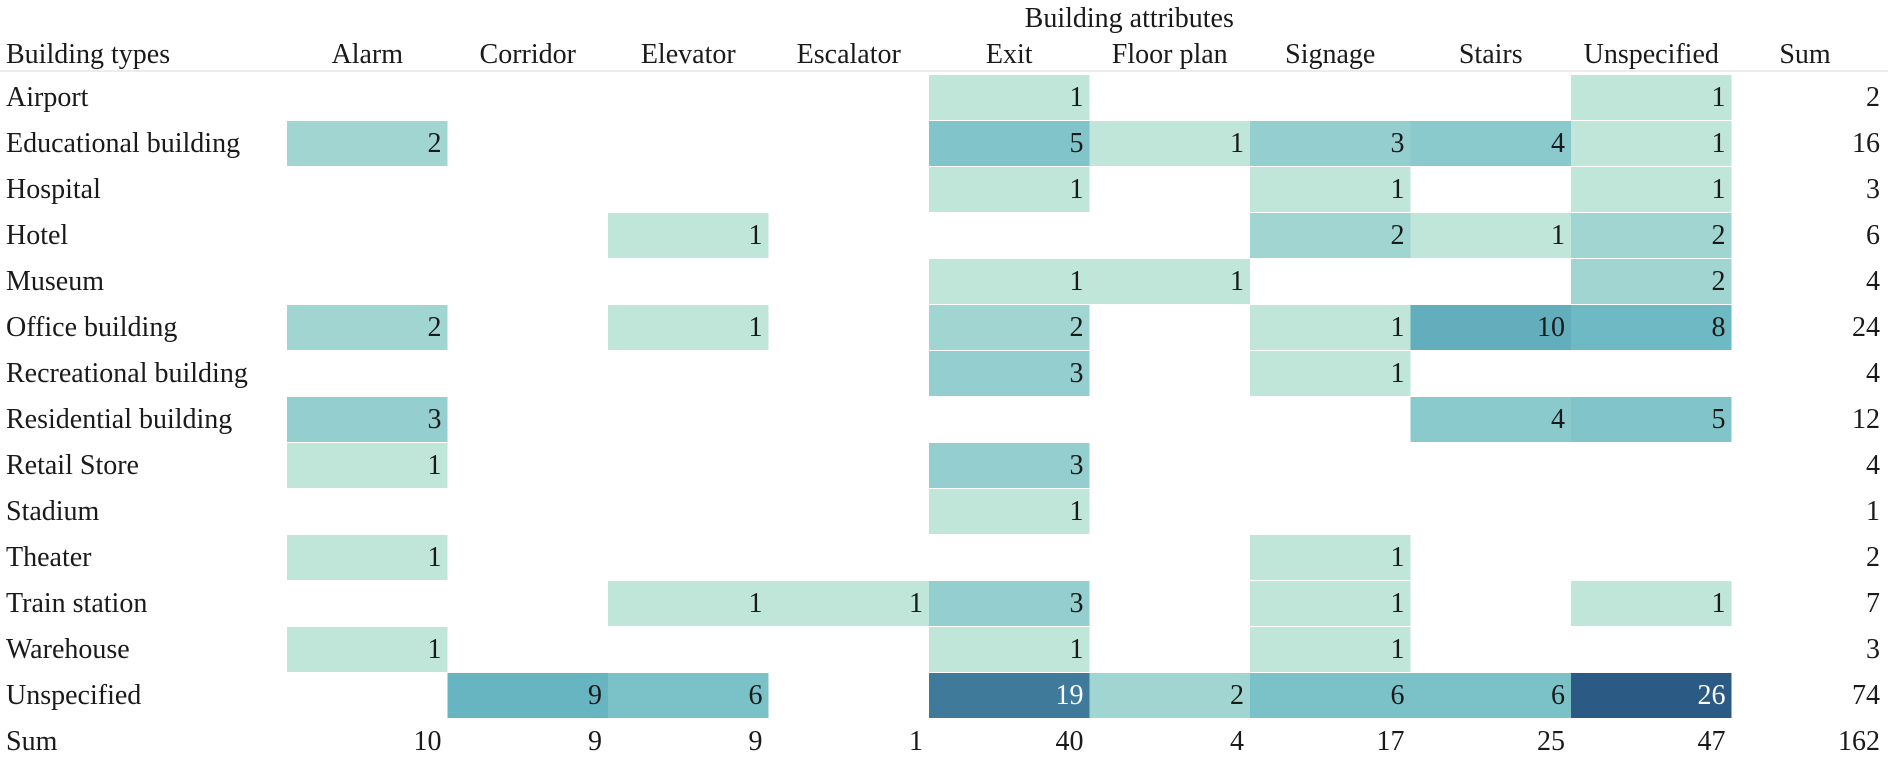  Describe the element at coordinates (76, 603) in the screenshot. I see `row-label-train-station: Train station` at that location.